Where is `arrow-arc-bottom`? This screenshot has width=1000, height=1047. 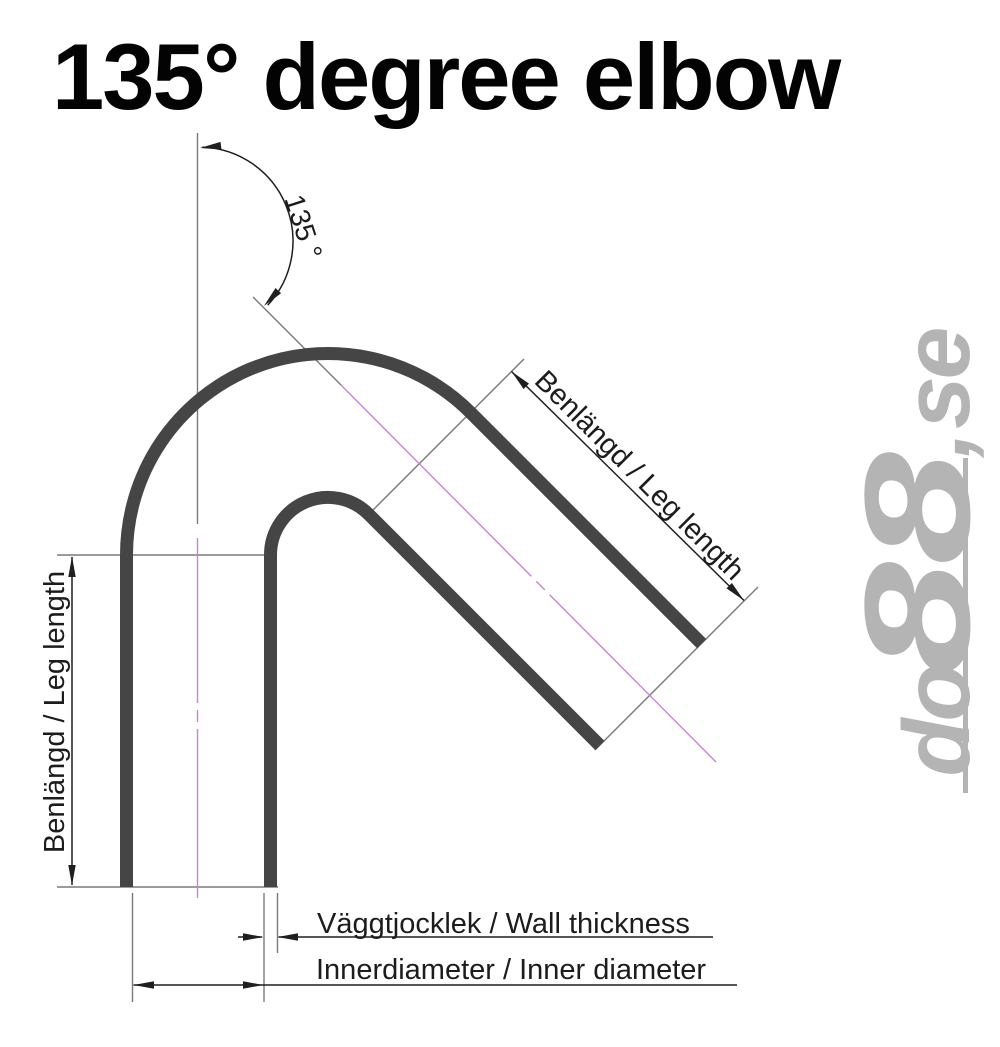
arrow-arc-bottom is located at coordinates (273, 297).